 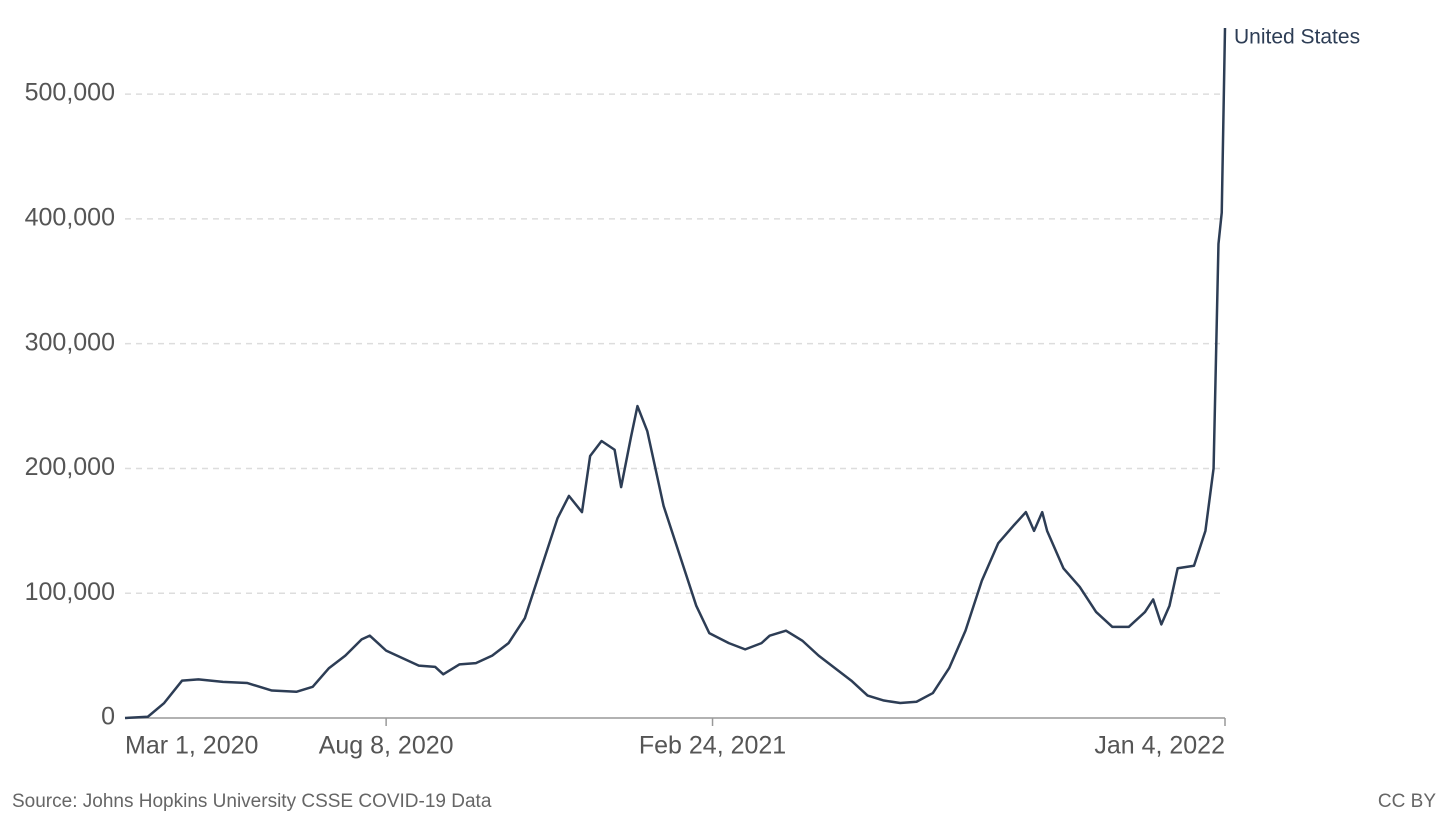 What do you see at coordinates (712, 746) in the screenshot?
I see `x-tick-label: Feb 24, 2021` at bounding box center [712, 746].